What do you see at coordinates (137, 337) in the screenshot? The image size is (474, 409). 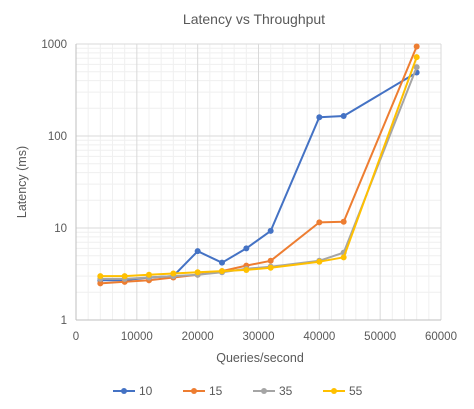 I see `x-tick-label: 10000` at bounding box center [137, 337].